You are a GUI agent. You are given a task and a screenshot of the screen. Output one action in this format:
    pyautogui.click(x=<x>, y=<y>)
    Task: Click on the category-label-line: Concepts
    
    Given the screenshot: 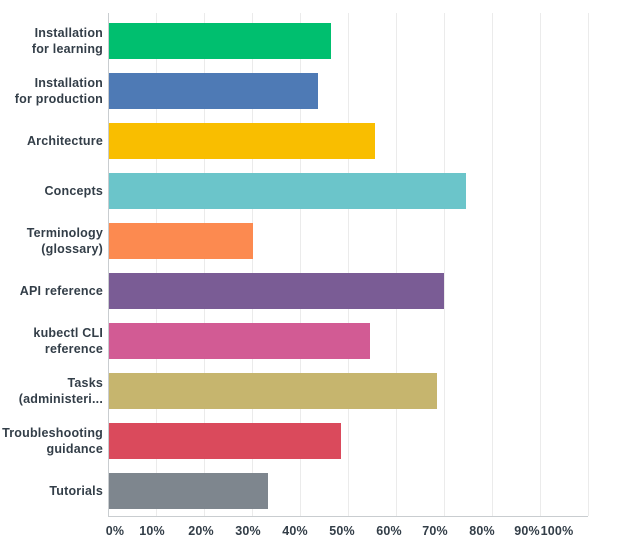 What is the action you would take?
    pyautogui.click(x=73, y=191)
    